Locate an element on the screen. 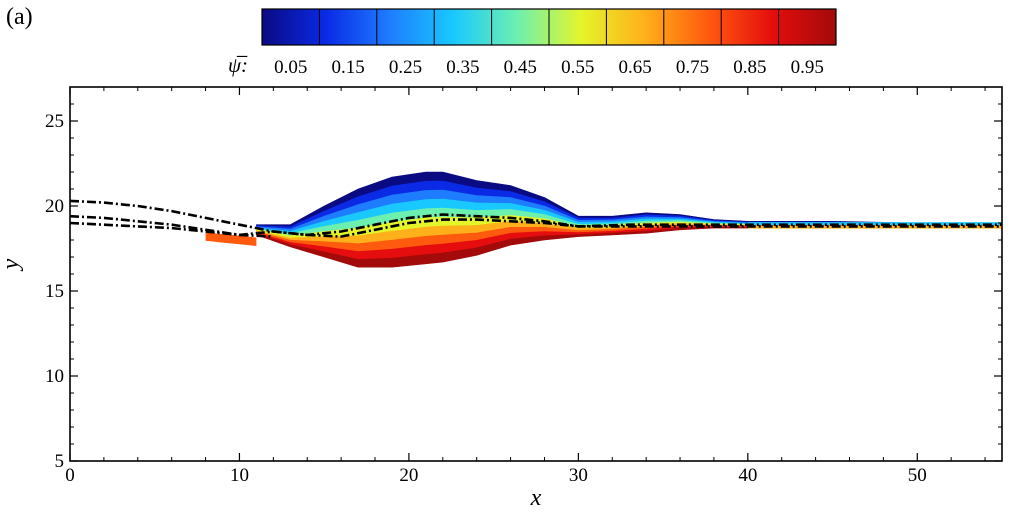 Image resolution: width=1024 pixels, height=512 pixels. x-tick-label: 30 is located at coordinates (578, 475).